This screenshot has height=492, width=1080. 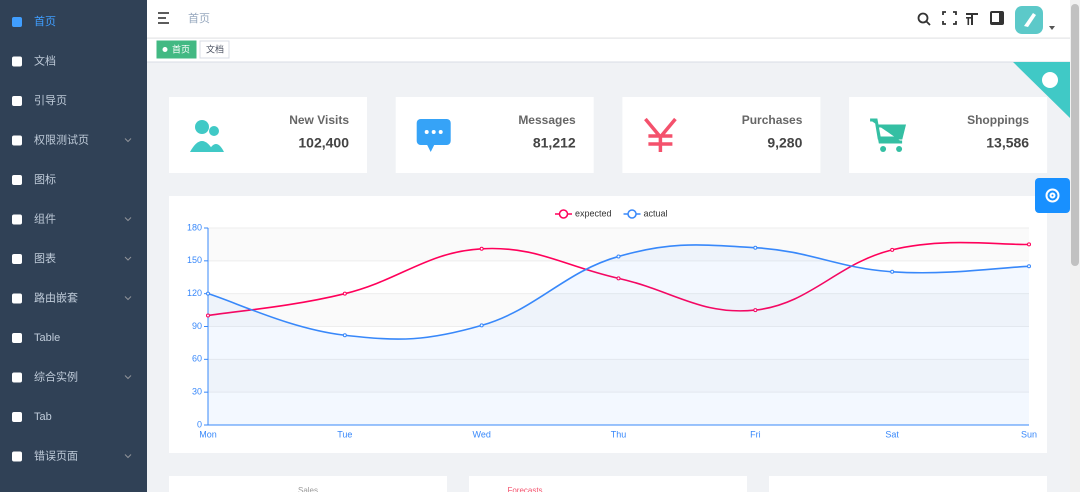 What do you see at coordinates (56, 455) in the screenshot?
I see `menu-label: 错误页面` at bounding box center [56, 455].